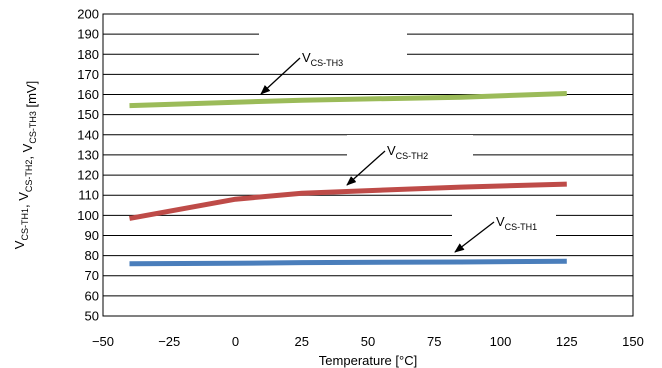  I want to click on x-tick-labels: −50 −25 0 25 50 75 100 125 150, so click(368, 341).